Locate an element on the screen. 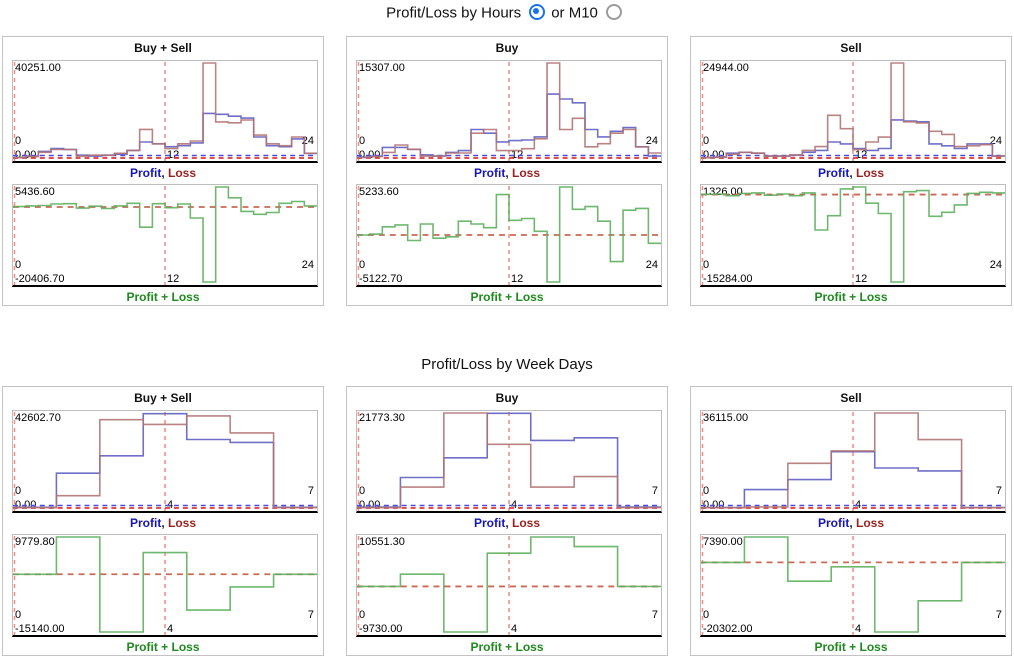 This screenshot has width=1014, height=662. y-min-label: -20406.70 is located at coordinates (40, 279).